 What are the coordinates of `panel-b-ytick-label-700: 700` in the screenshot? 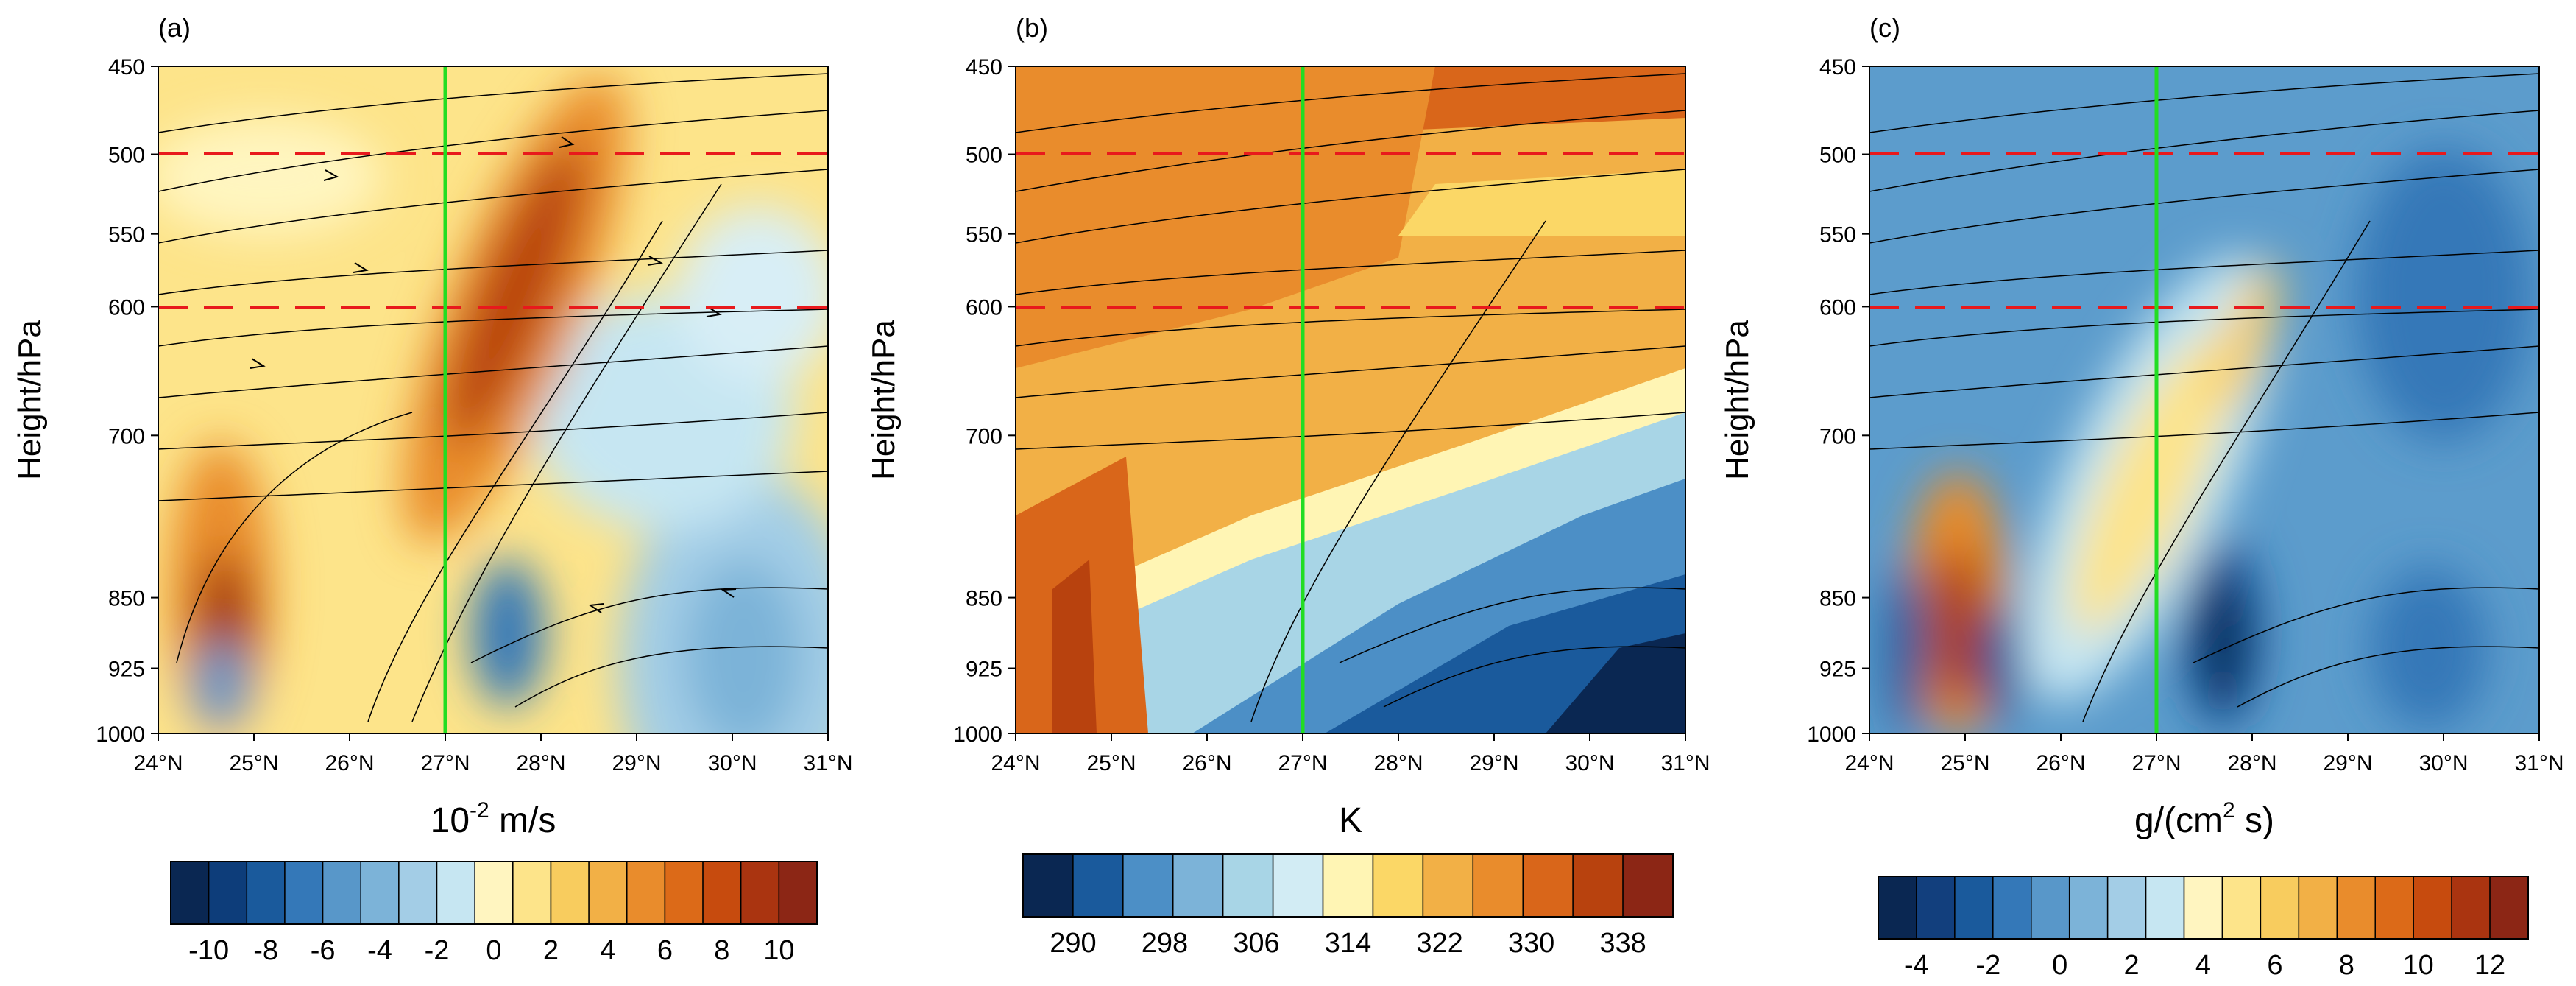 It's located at (984, 436).